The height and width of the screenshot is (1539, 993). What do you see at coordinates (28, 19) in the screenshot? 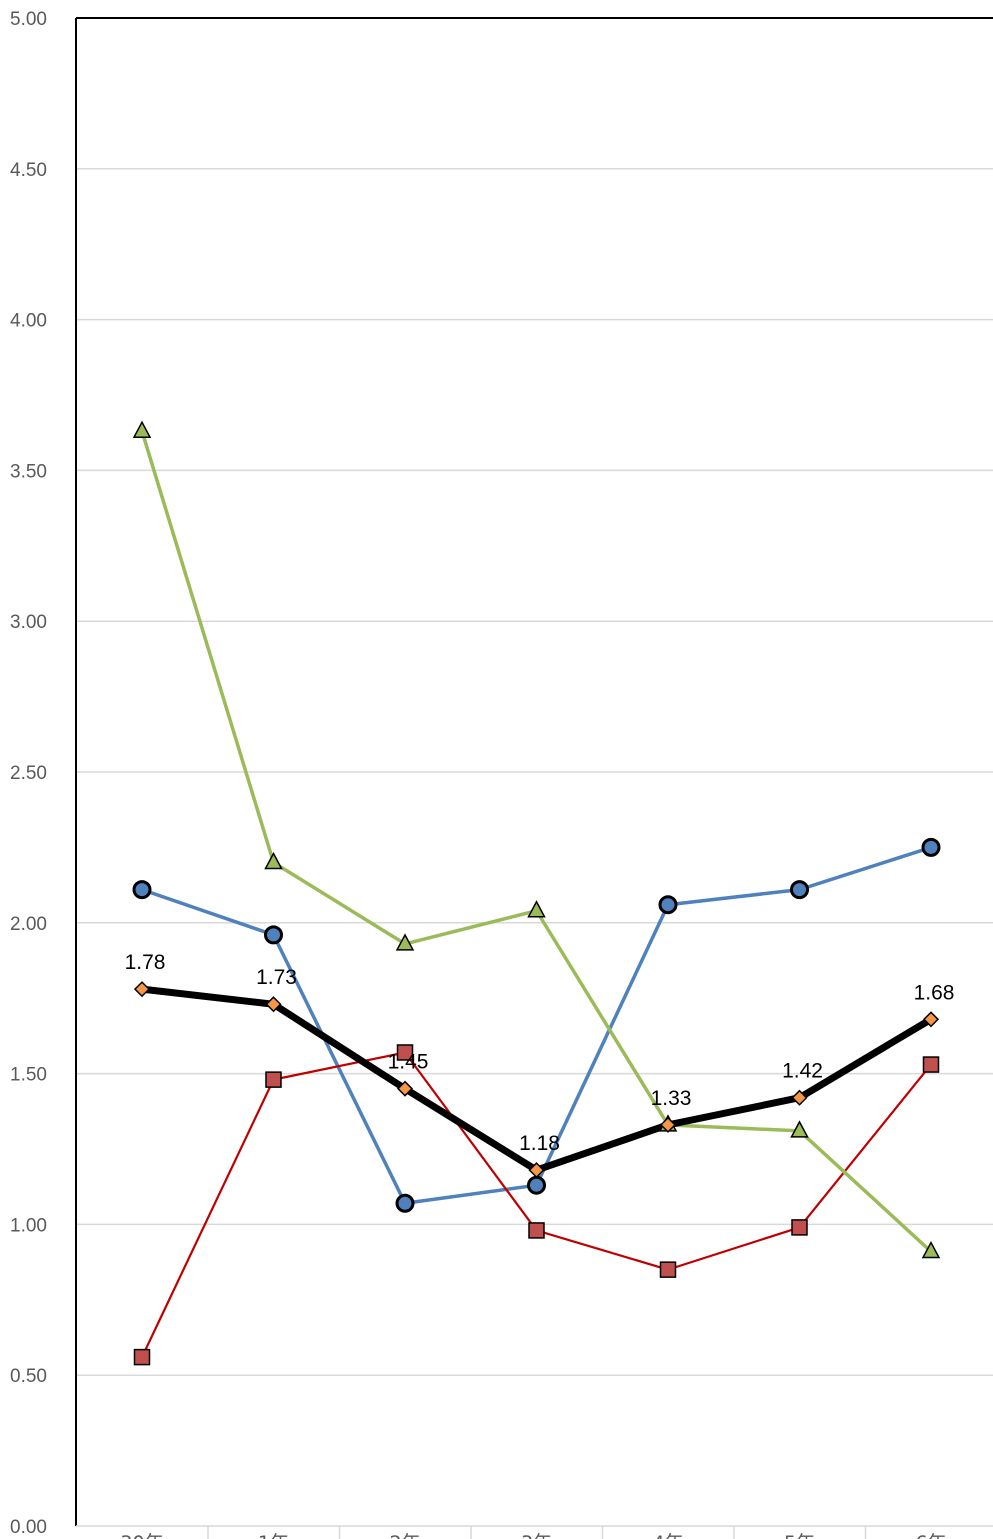
I see `y-tick-label: 5.00` at bounding box center [28, 19].